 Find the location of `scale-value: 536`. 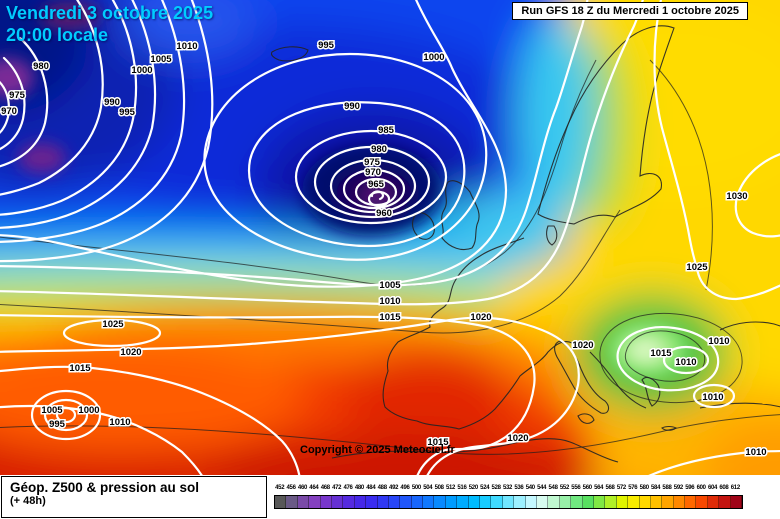

scale-value: 536 is located at coordinates (519, 488).